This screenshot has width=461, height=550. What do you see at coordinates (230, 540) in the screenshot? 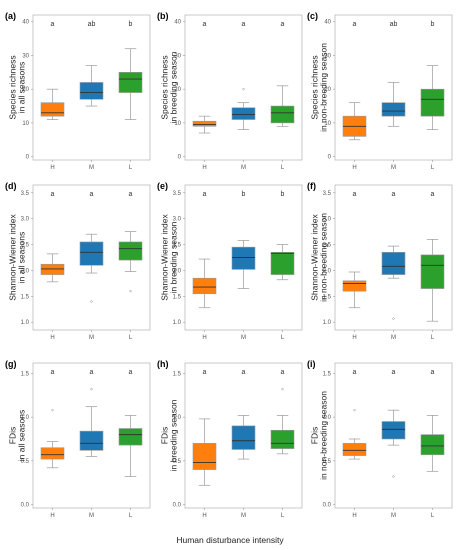
I see `x-axis-title: Human disturbance intensity` at bounding box center [230, 540].